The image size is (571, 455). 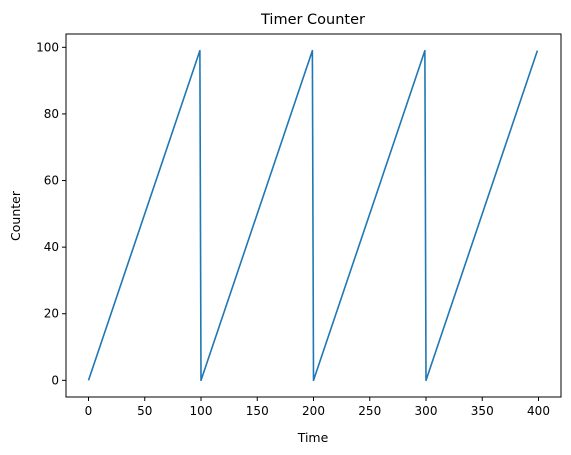 What do you see at coordinates (369, 411) in the screenshot?
I see `x-tick-label: 250` at bounding box center [369, 411].